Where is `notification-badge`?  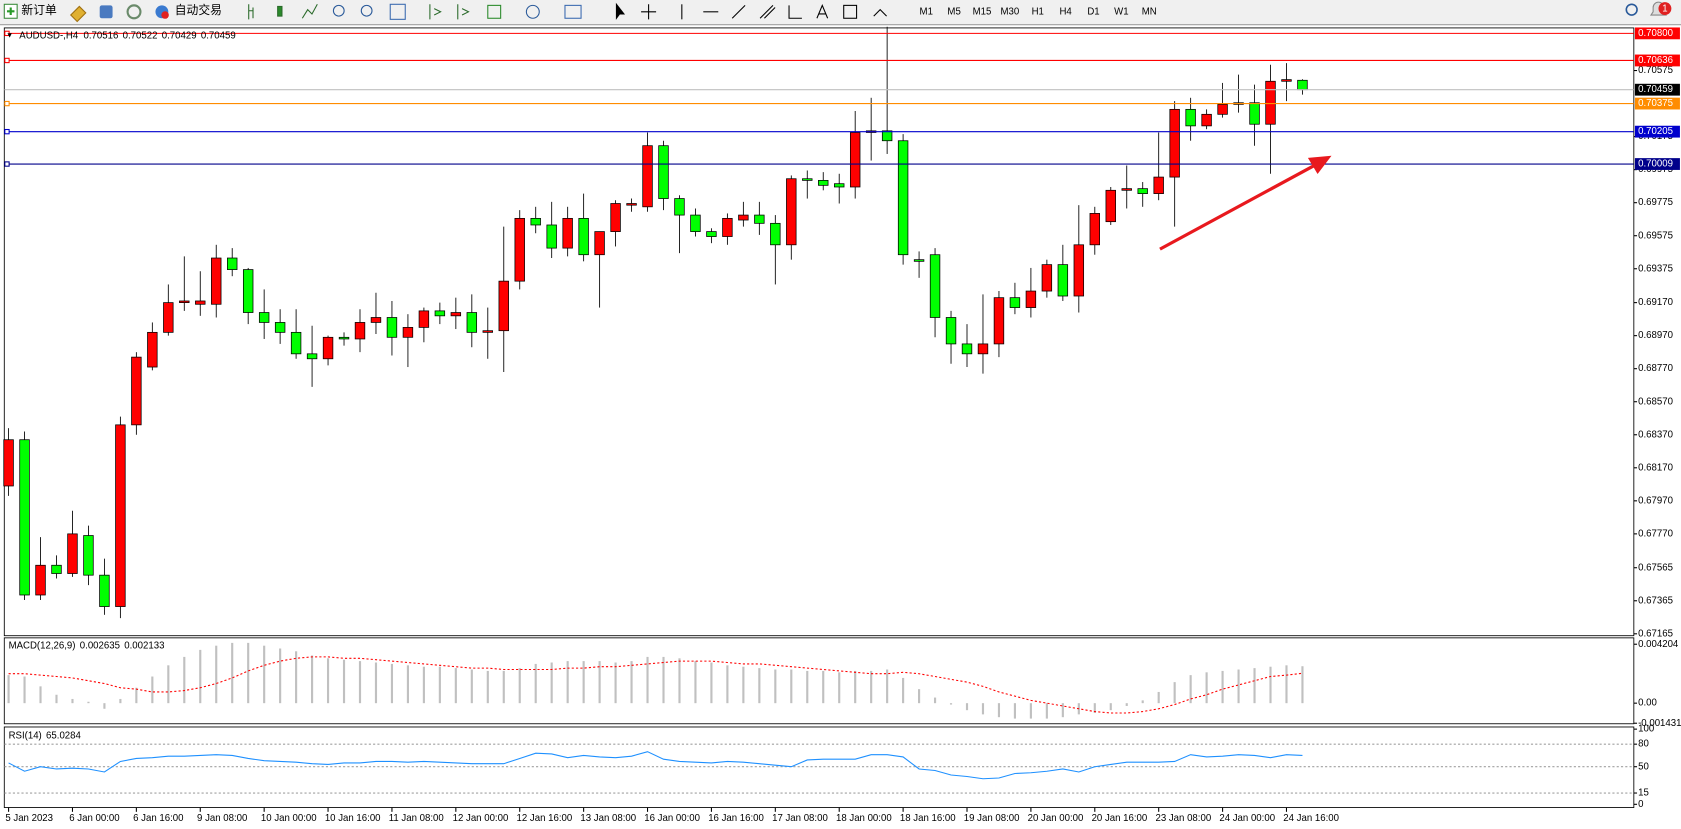 notification-badge is located at coordinates (1665, 9).